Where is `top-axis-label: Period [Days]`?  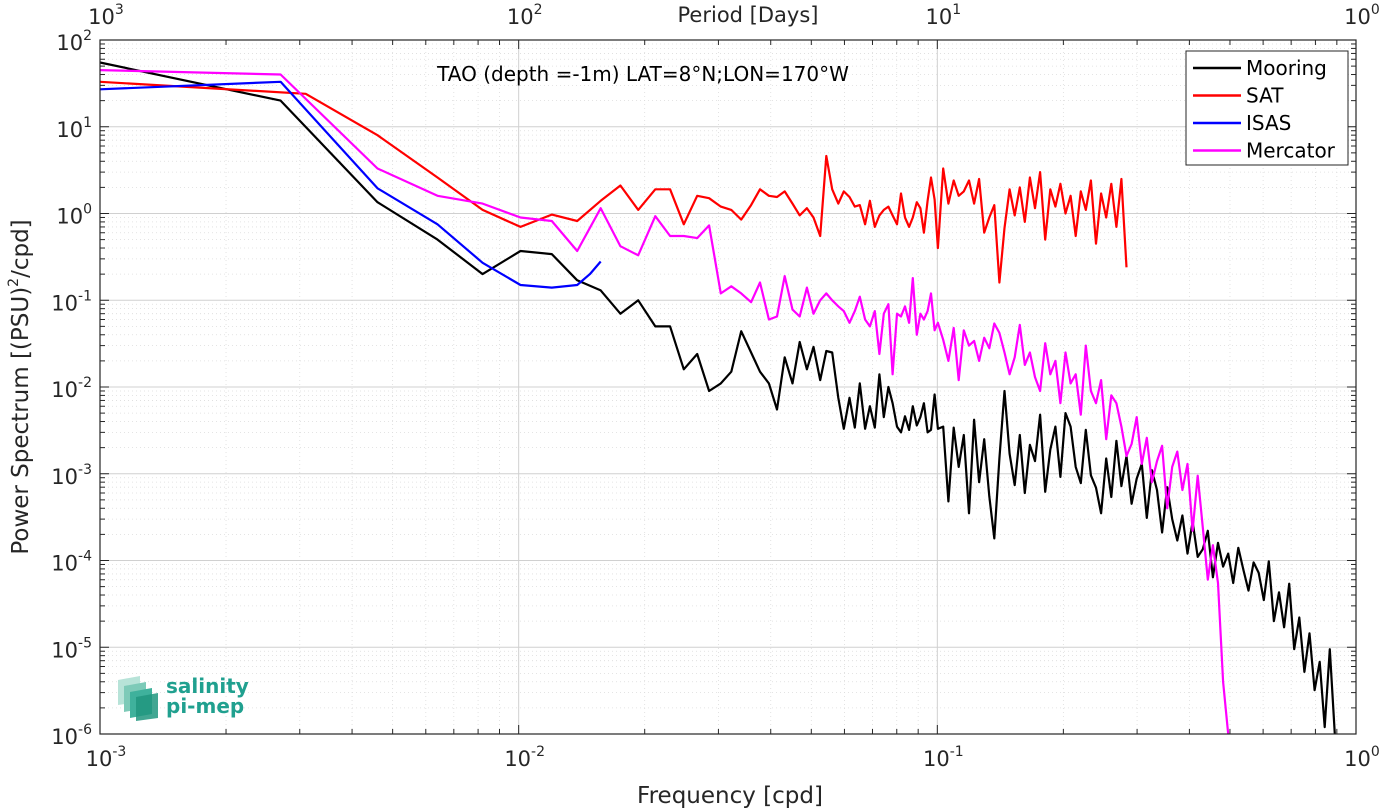
top-axis-label: Period [Days] is located at coordinates (748, 15).